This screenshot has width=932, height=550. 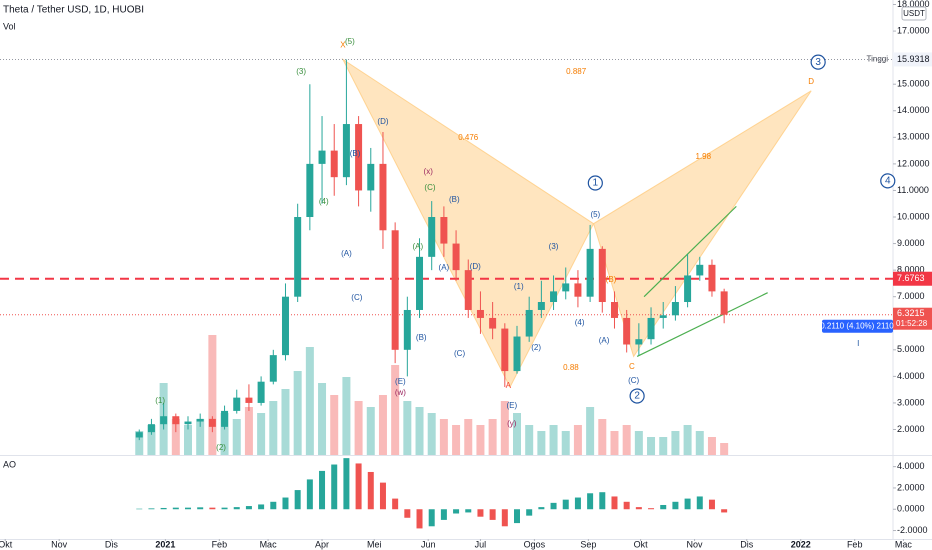 I want to click on x-tick-label: Jul, so click(x=481, y=544).